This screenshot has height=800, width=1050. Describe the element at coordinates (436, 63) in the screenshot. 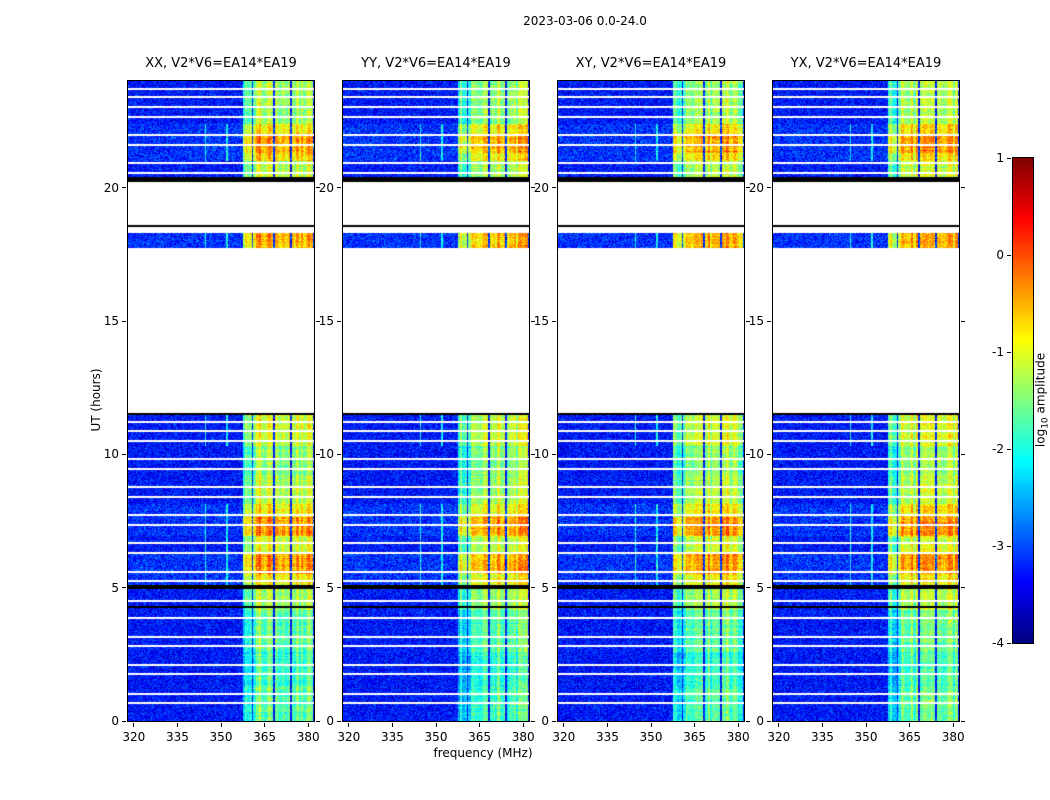

I see `panel-title-yy: YY, V2*V6=EA14*EA19` at that location.